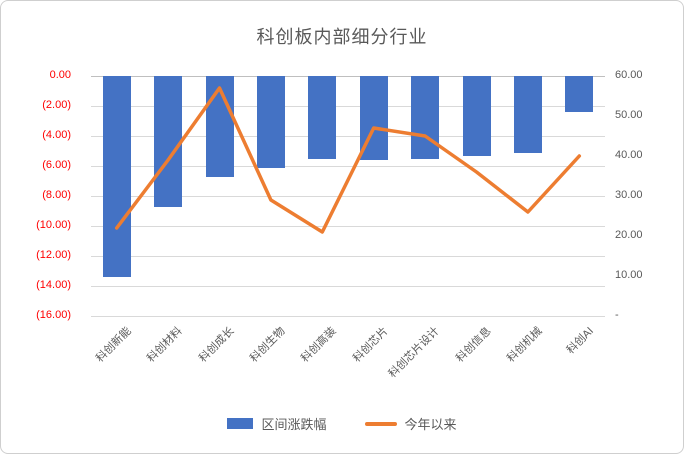 The height and width of the screenshot is (454, 684). Describe the element at coordinates (476, 116) in the screenshot. I see `bar-科创信息` at that location.